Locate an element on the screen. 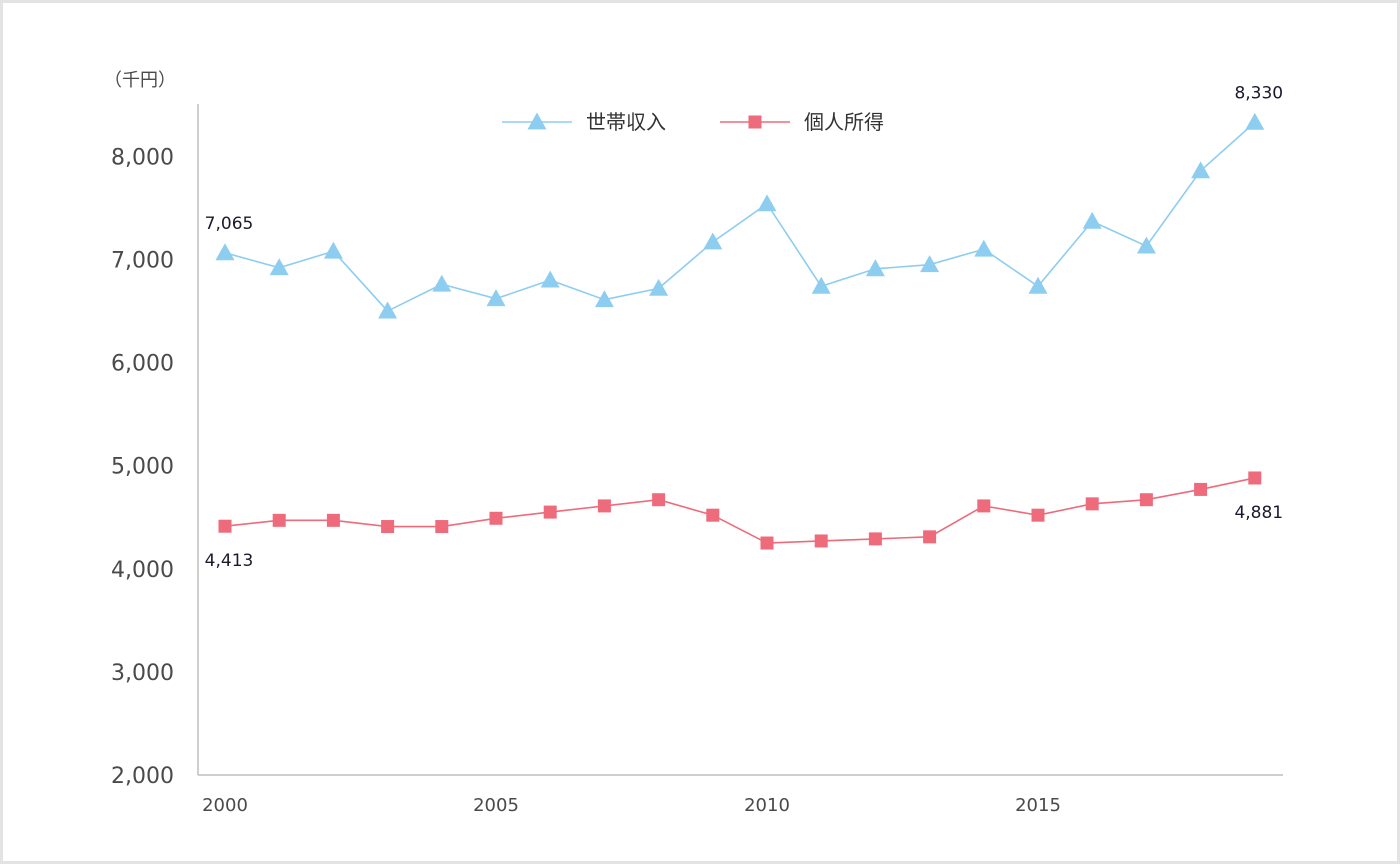 This screenshot has height=864, width=1400. legend: 世帯収入 個人所得 is located at coordinates (693, 122).